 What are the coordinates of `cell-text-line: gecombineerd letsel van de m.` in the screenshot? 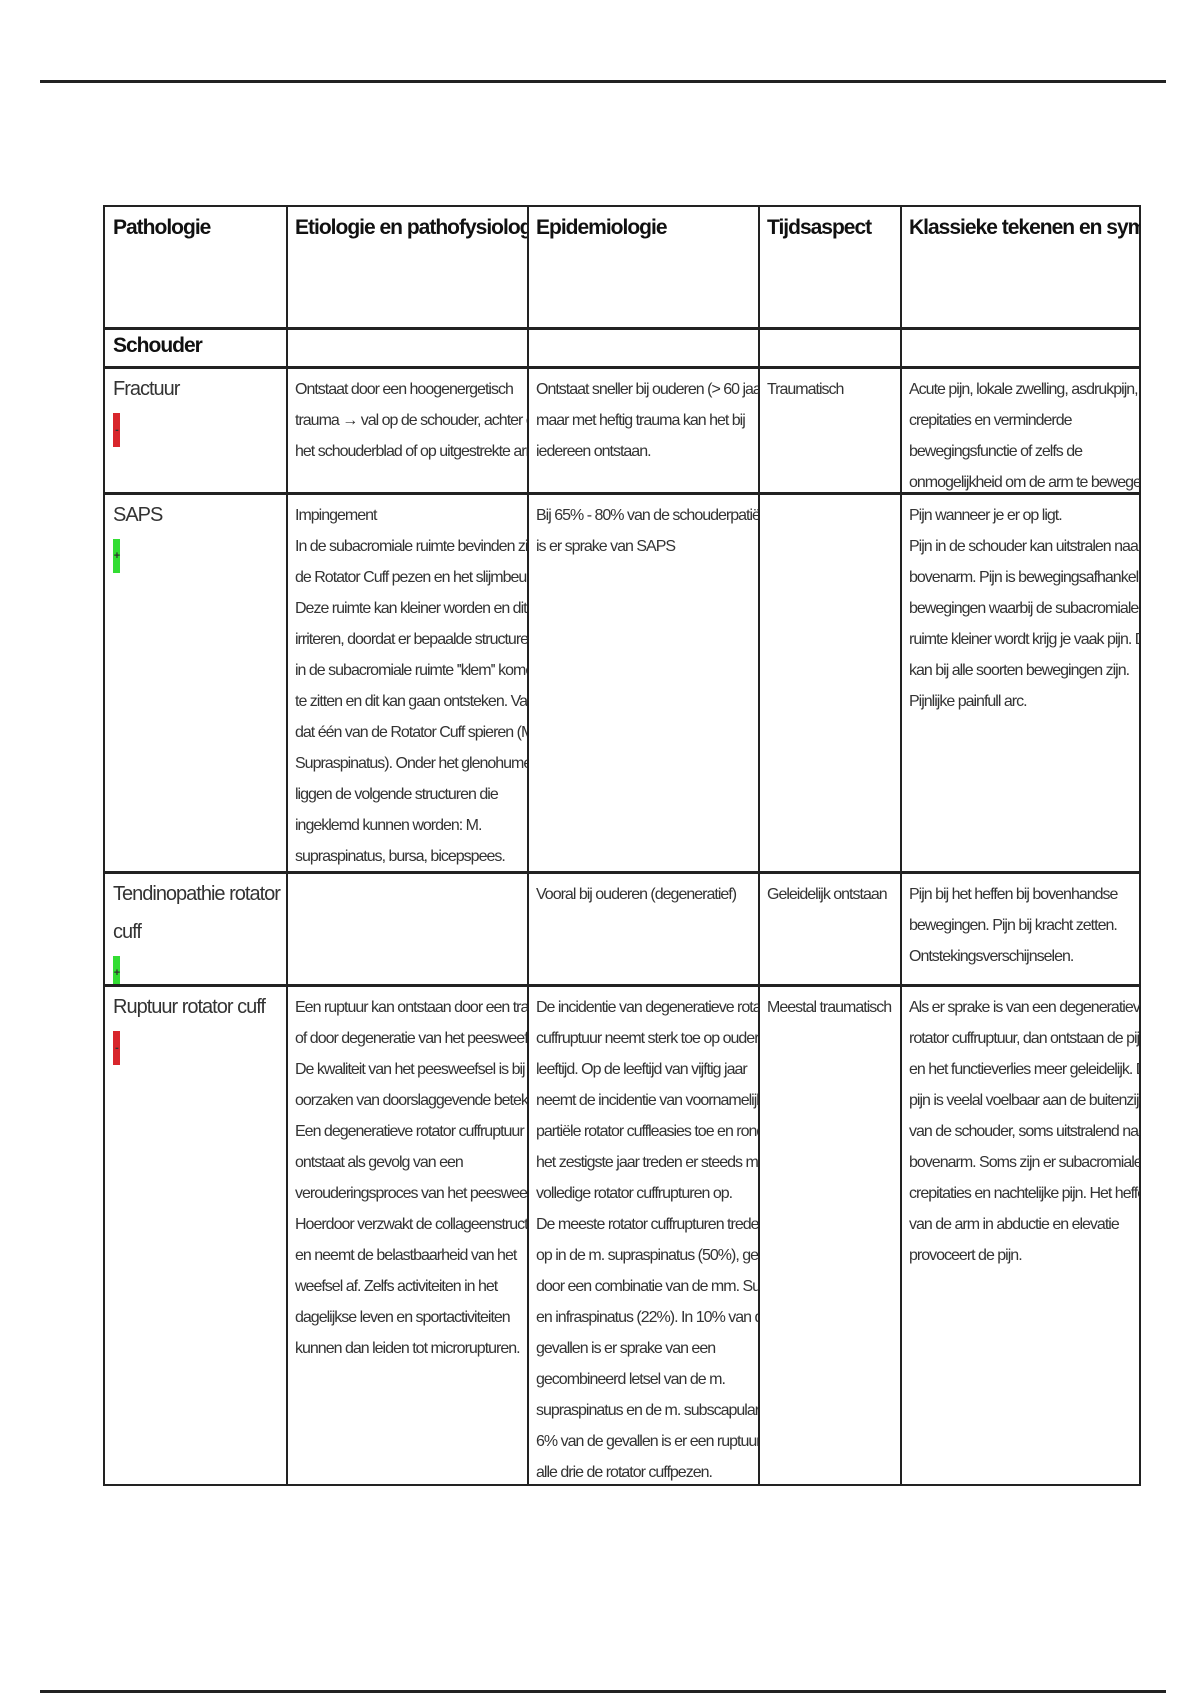 It's located at (631, 1379).